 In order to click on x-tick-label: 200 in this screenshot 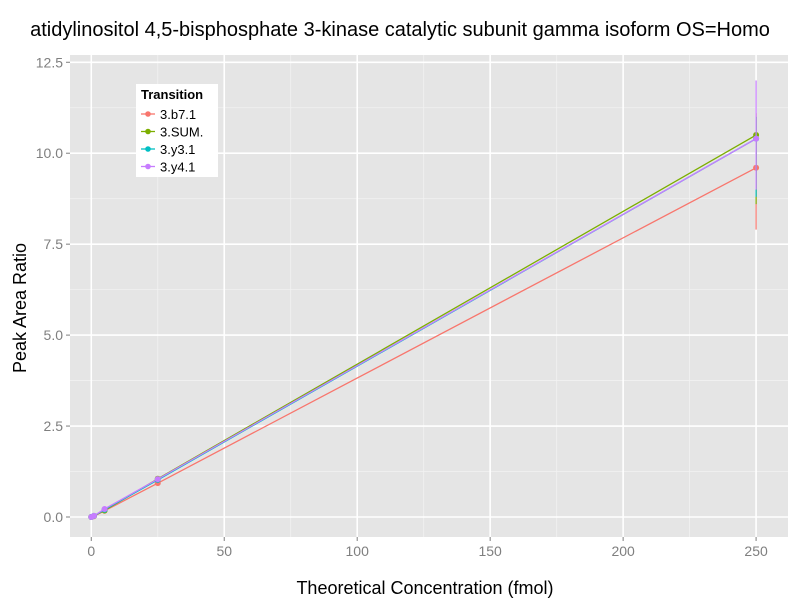, I will do `click(623, 551)`.